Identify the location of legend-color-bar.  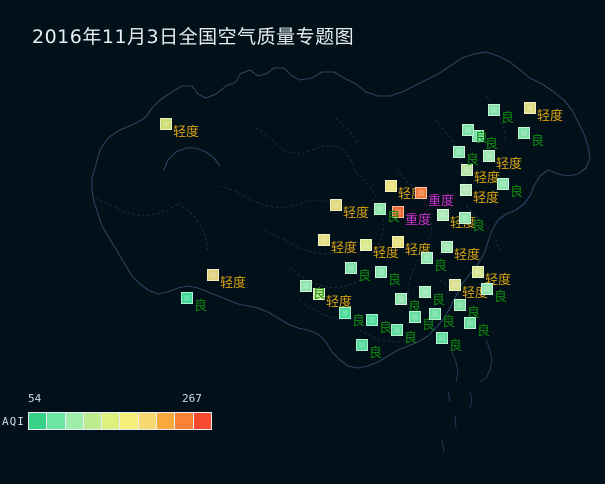
(120, 421).